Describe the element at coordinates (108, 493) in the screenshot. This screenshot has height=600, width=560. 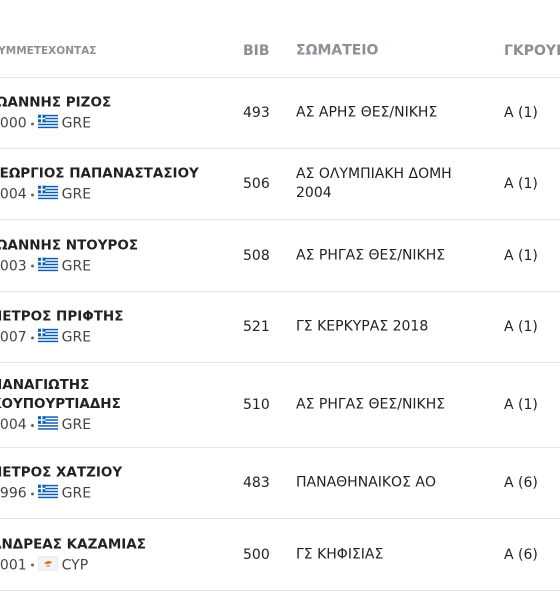
I see `athlete-meta: 1996 GRE` at that location.